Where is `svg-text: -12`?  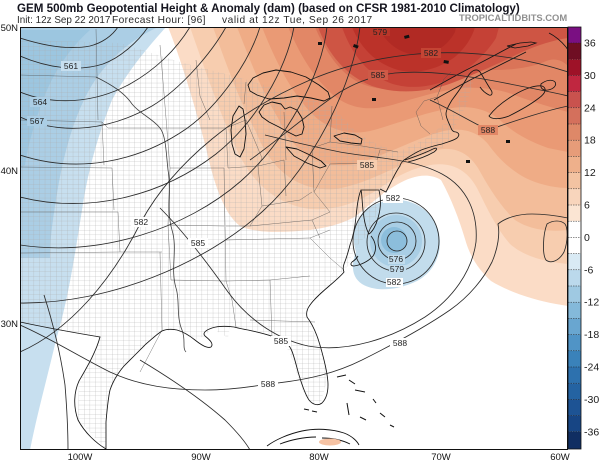
svg-text: -12 is located at coordinates (591, 303).